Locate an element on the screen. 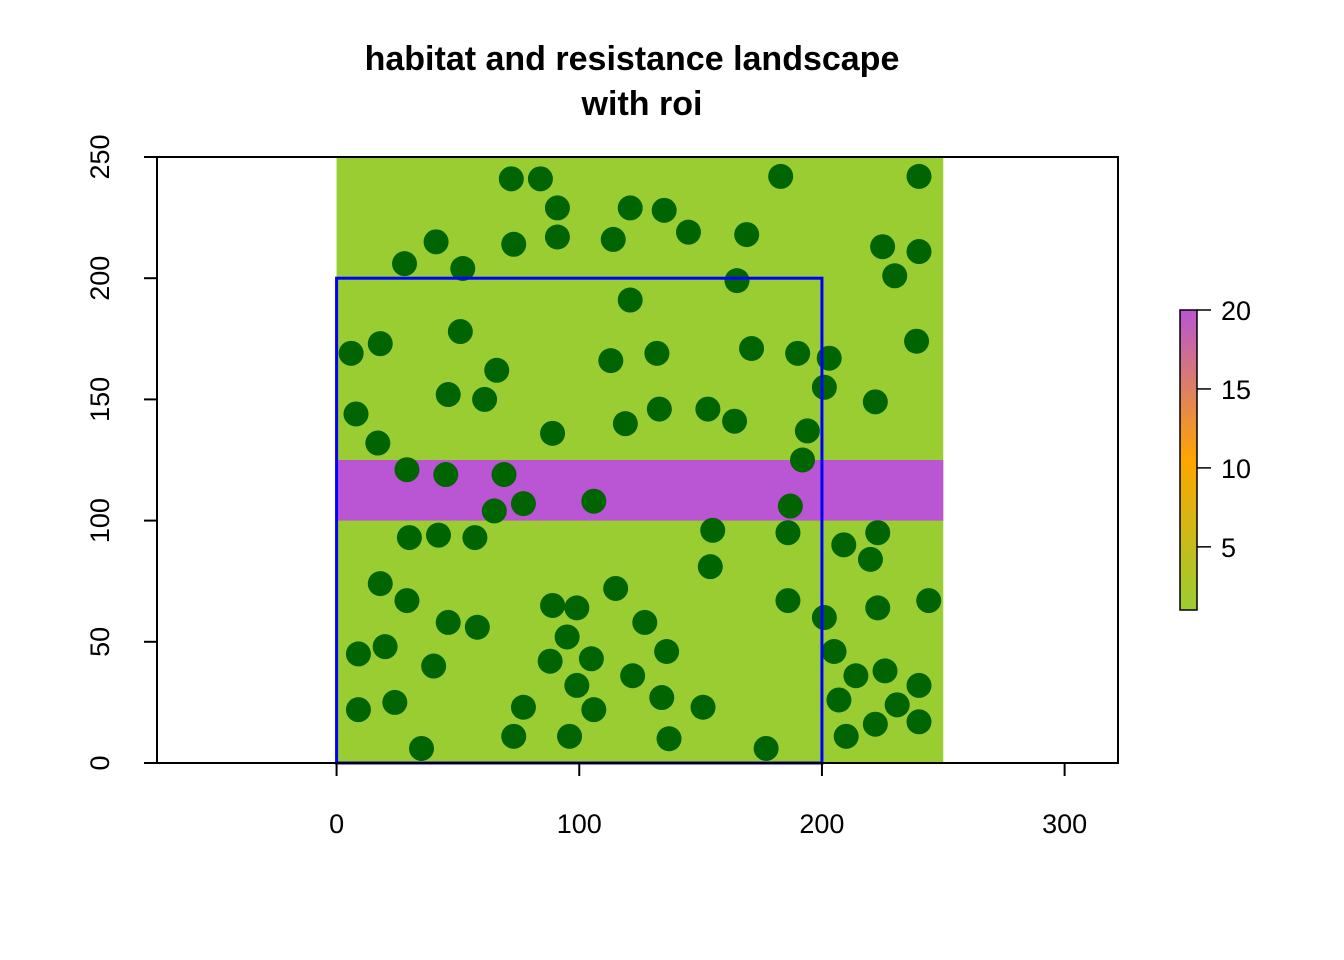 The image size is (1344, 960). x-tick-label: 0 is located at coordinates (336, 824).